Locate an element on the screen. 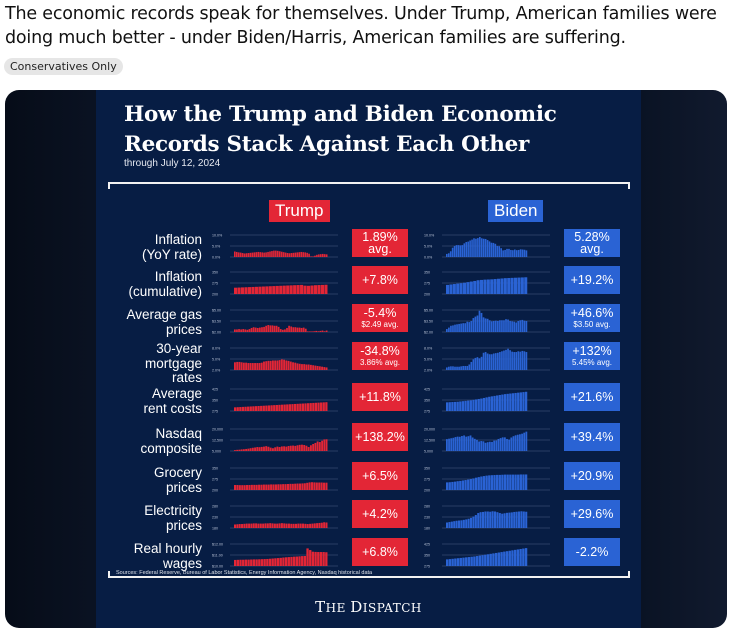 The height and width of the screenshot is (630, 732). bracket-bottom-divider is located at coordinates (369, 574).